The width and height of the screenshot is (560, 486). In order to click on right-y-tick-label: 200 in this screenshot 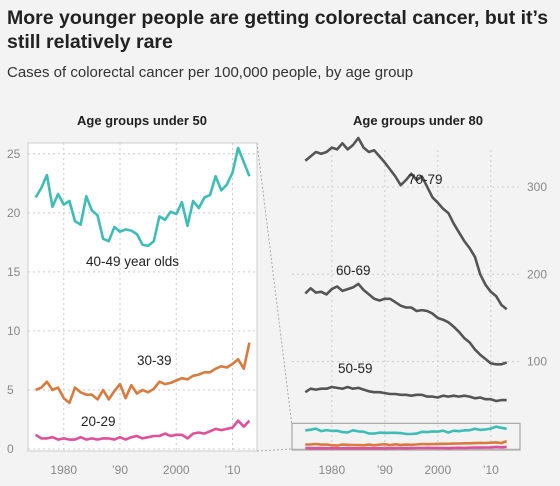, I will do `click(537, 274)`.